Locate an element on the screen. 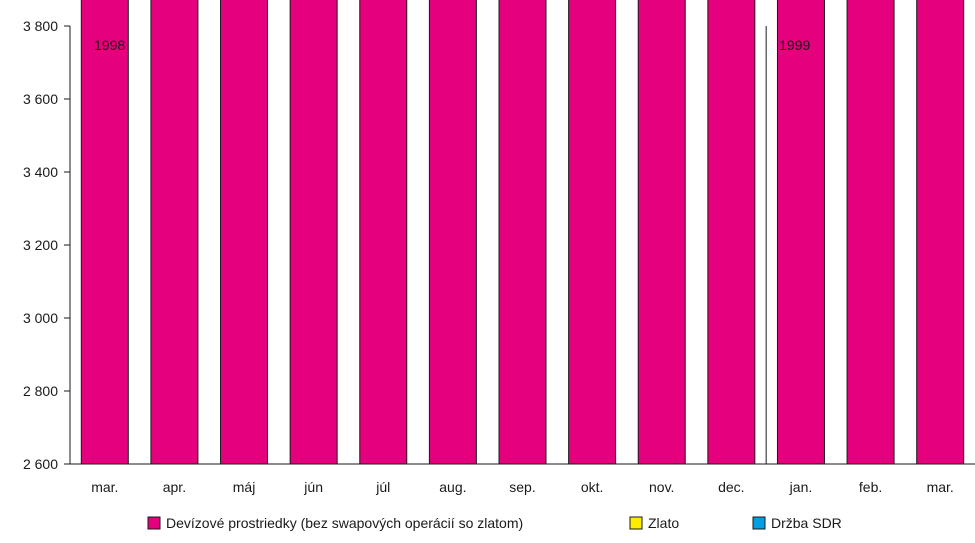 The width and height of the screenshot is (975, 543). y-tick-label: 3 400 is located at coordinates (40, 172).